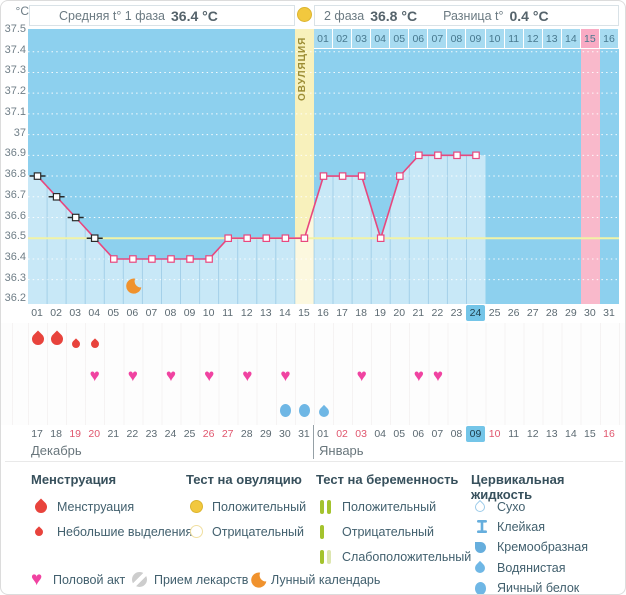  I want to click on dpo-cell: 04, so click(381, 39).